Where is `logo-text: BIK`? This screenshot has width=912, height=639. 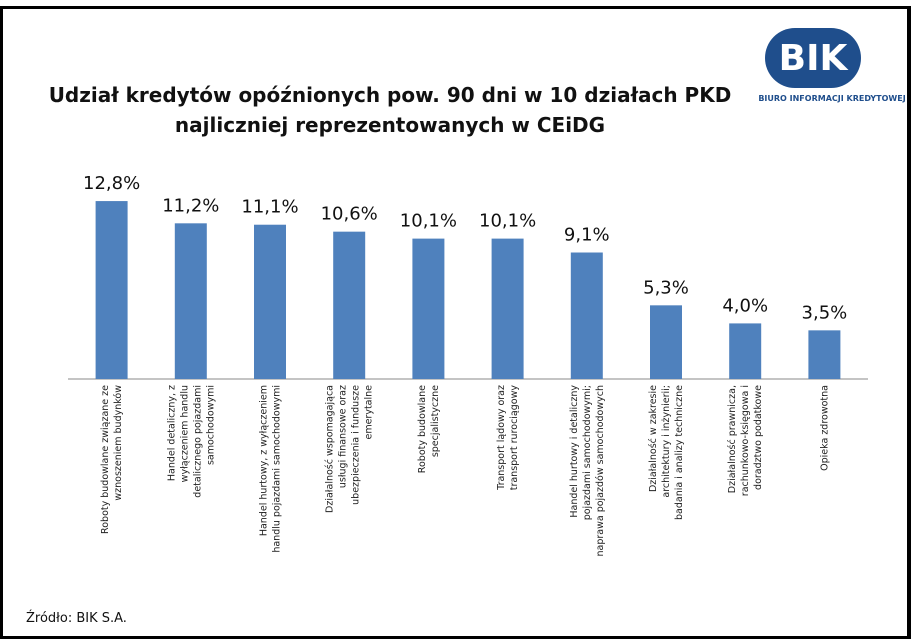
logo-text: BIK is located at coordinates (814, 58).